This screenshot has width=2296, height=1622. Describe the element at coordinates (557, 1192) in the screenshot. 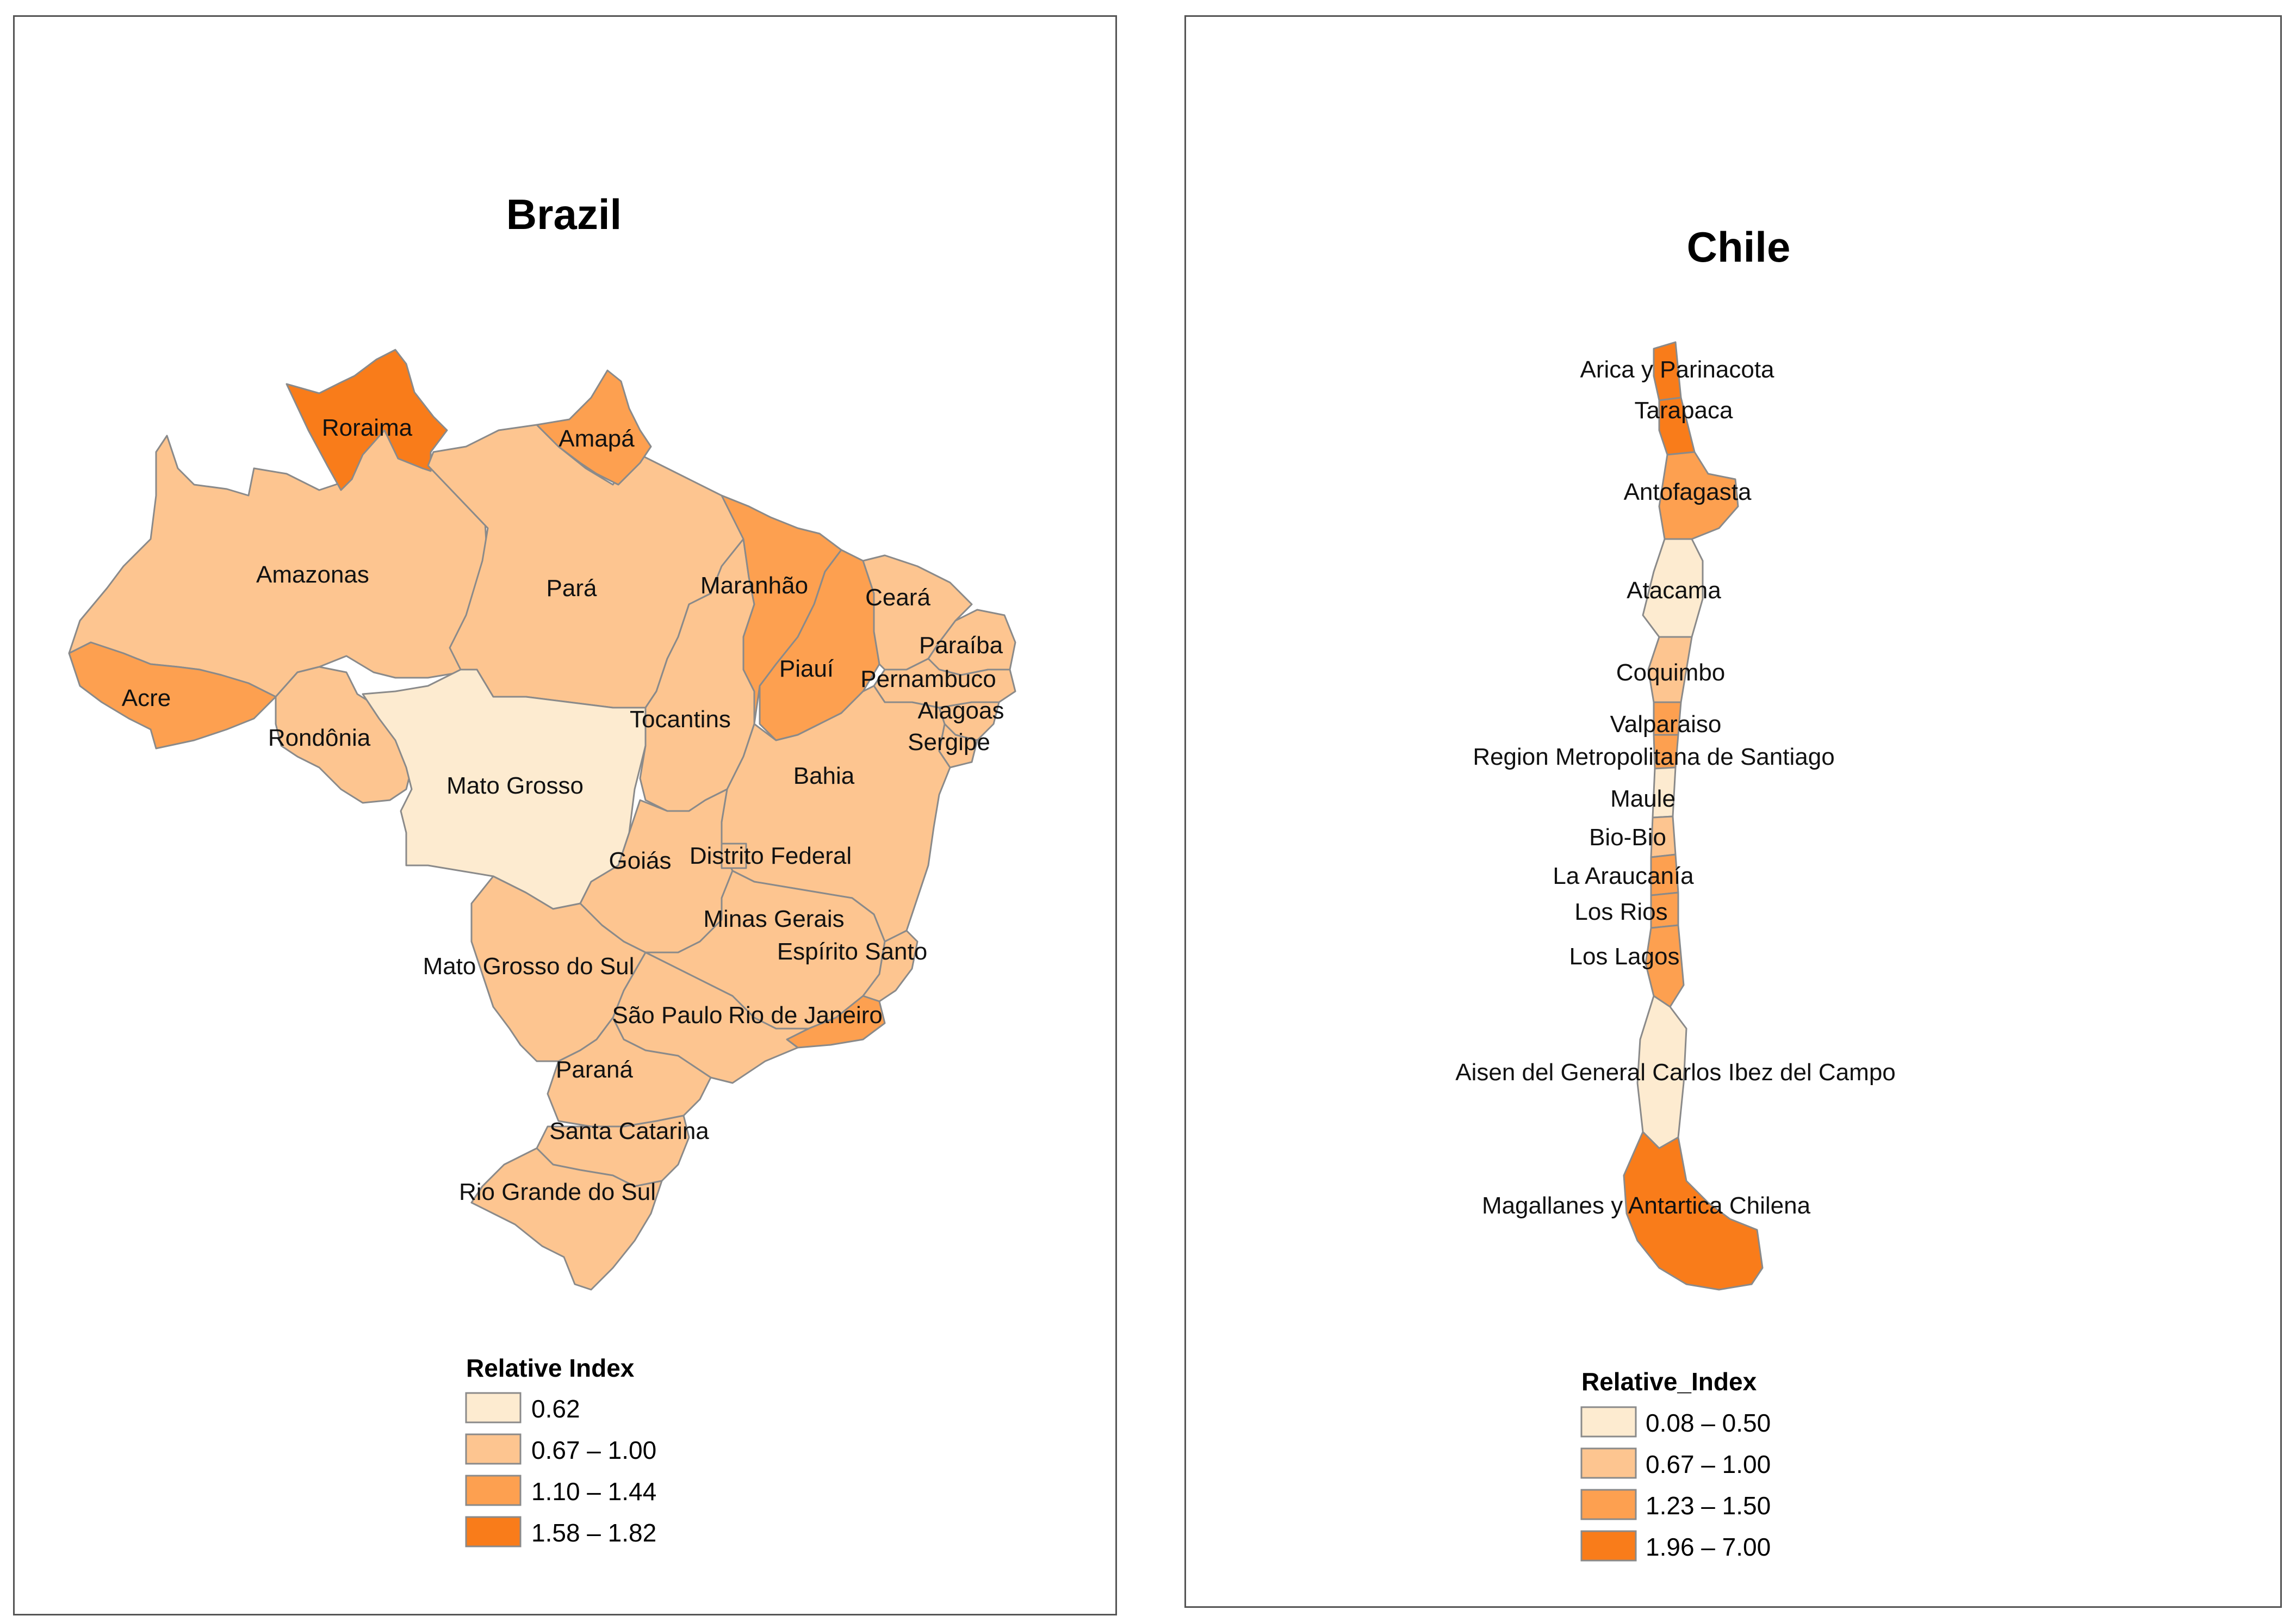

I see `label-rio-grande-do-sul: Rio Grande do Sul` at that location.